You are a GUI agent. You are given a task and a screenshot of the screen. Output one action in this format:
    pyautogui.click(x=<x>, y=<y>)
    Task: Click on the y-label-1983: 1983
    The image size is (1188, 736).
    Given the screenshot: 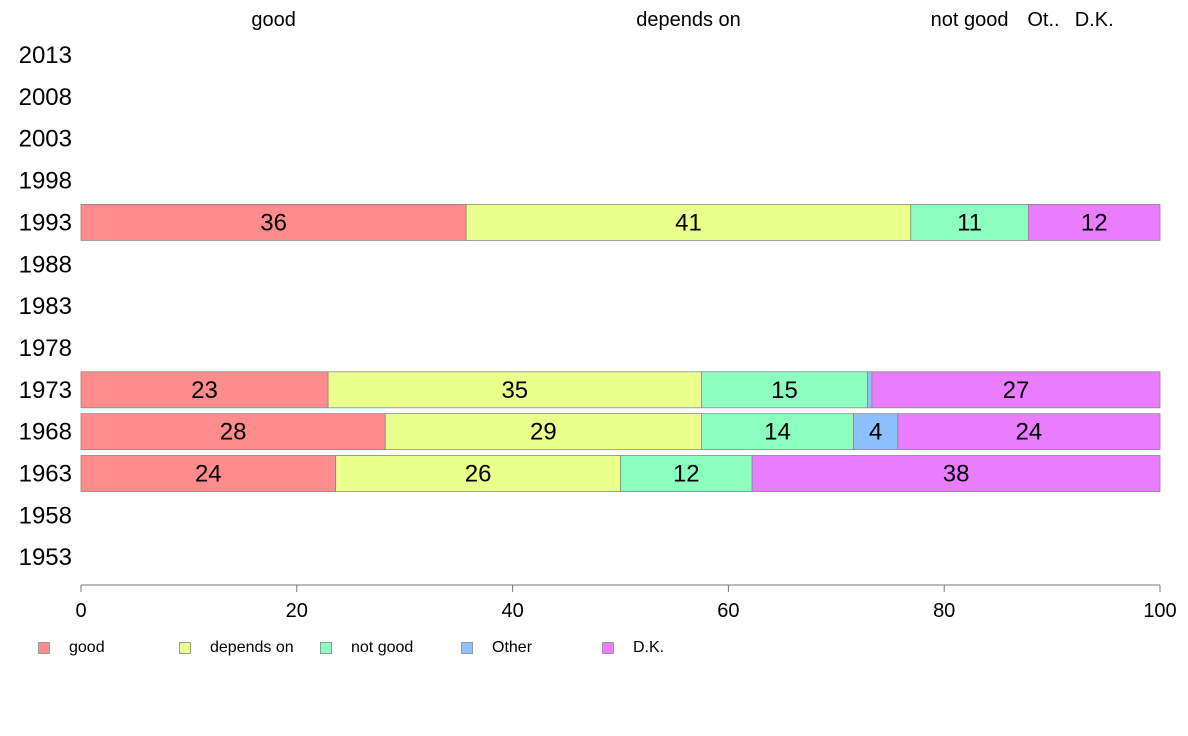 What is the action you would take?
    pyautogui.click(x=45, y=306)
    